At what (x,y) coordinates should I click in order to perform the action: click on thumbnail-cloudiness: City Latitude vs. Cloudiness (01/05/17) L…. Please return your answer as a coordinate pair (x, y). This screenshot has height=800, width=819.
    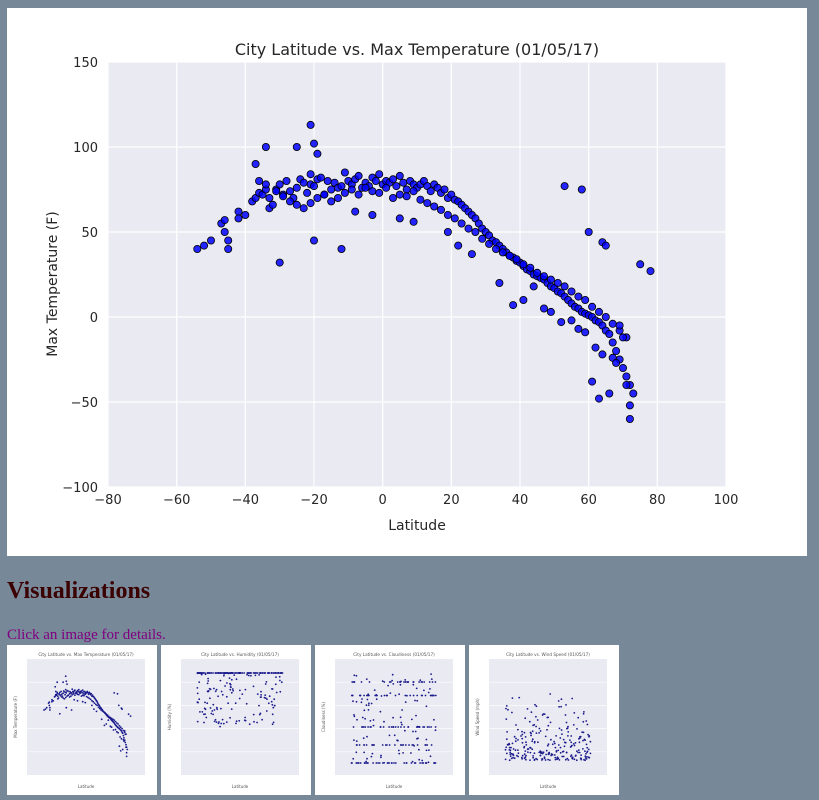
    Looking at the image, I should click on (390, 720).